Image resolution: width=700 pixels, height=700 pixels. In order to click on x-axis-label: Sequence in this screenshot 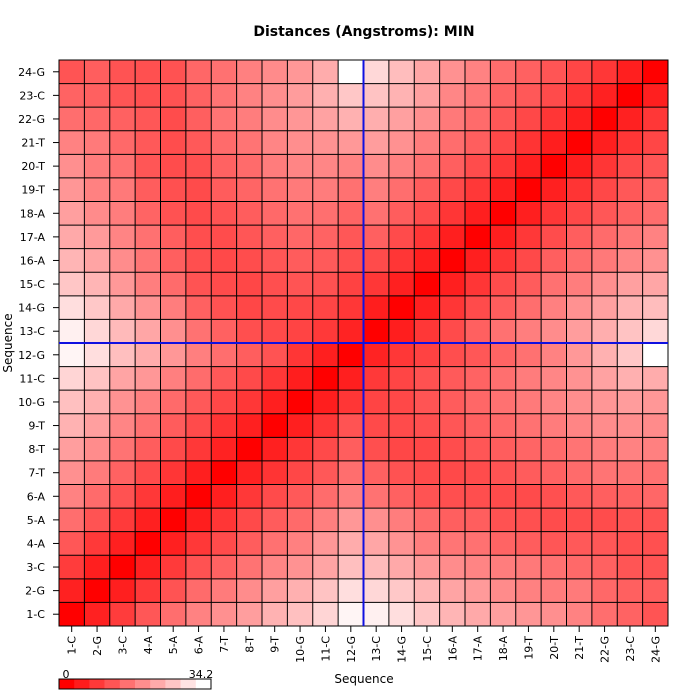, I will do `click(363, 679)`.